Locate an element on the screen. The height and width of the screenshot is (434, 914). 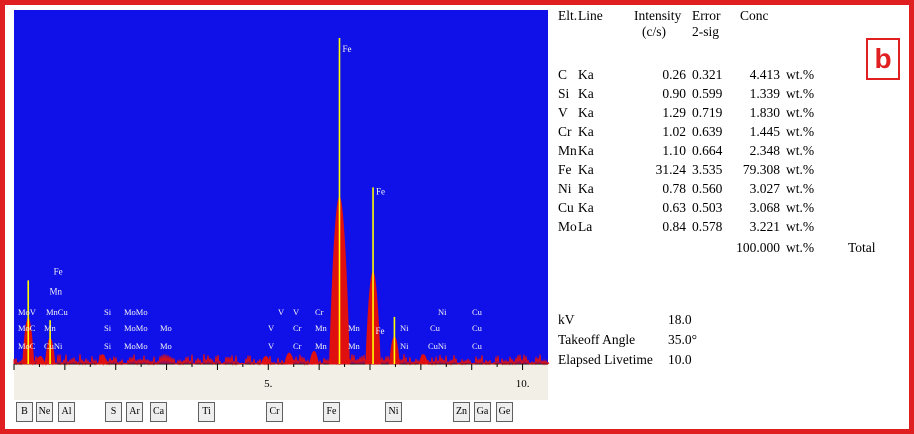
element-button-s: S is located at coordinates (113, 412).